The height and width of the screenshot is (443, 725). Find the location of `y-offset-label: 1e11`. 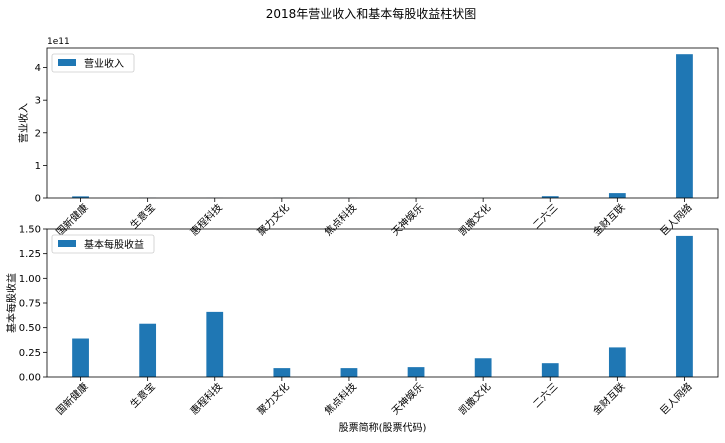

y-offset-label: 1e11 is located at coordinates (58, 42).